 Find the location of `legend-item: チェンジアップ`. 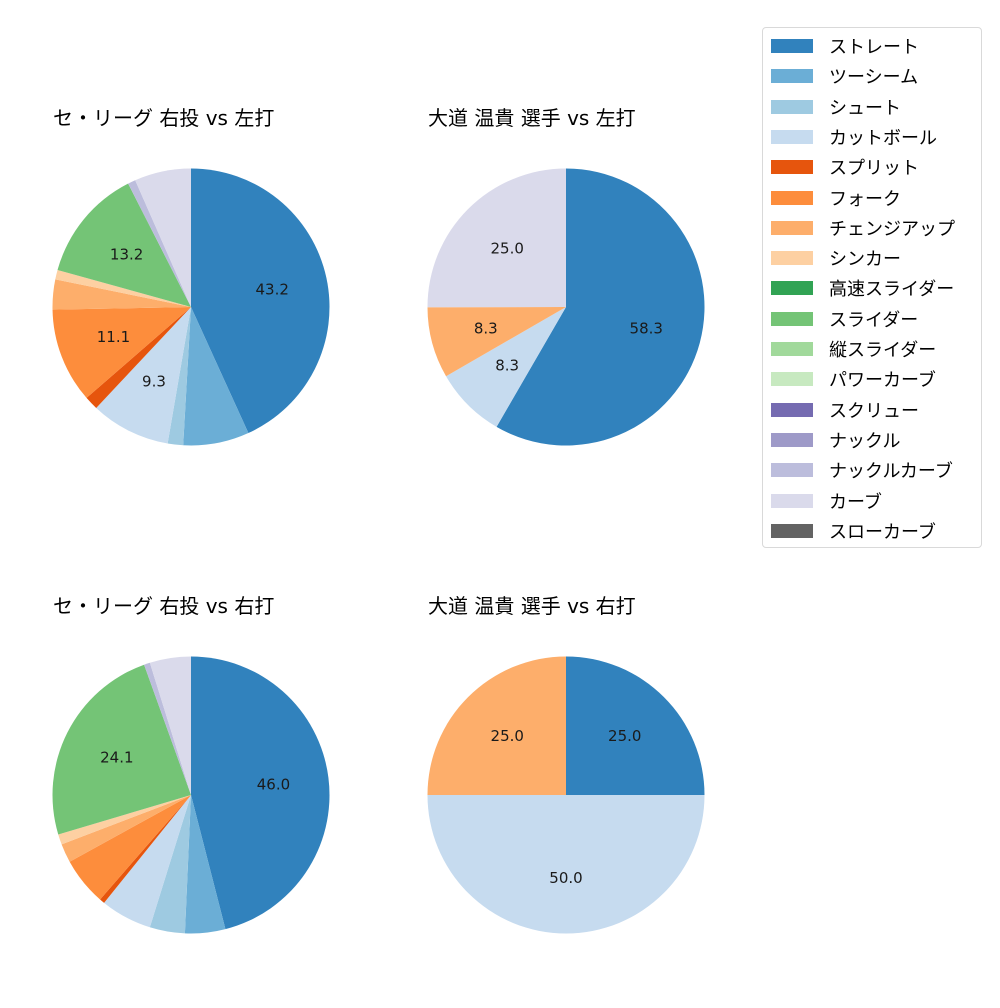

legend-item: チェンジアップ is located at coordinates (863, 228).